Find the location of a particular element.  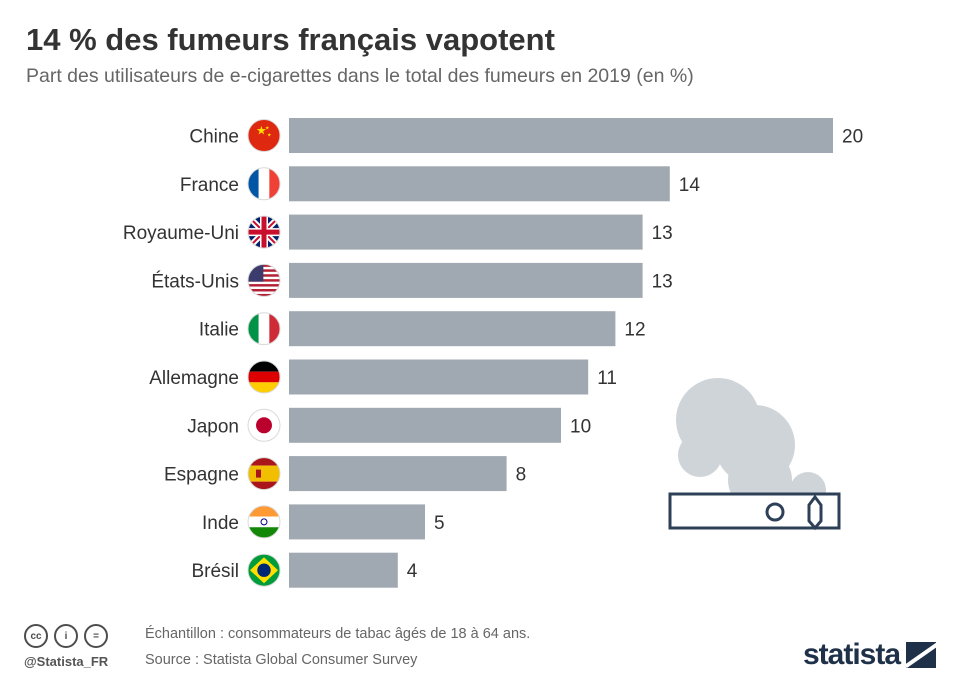

bar-row: Inde 5 is located at coordinates (323, 522).